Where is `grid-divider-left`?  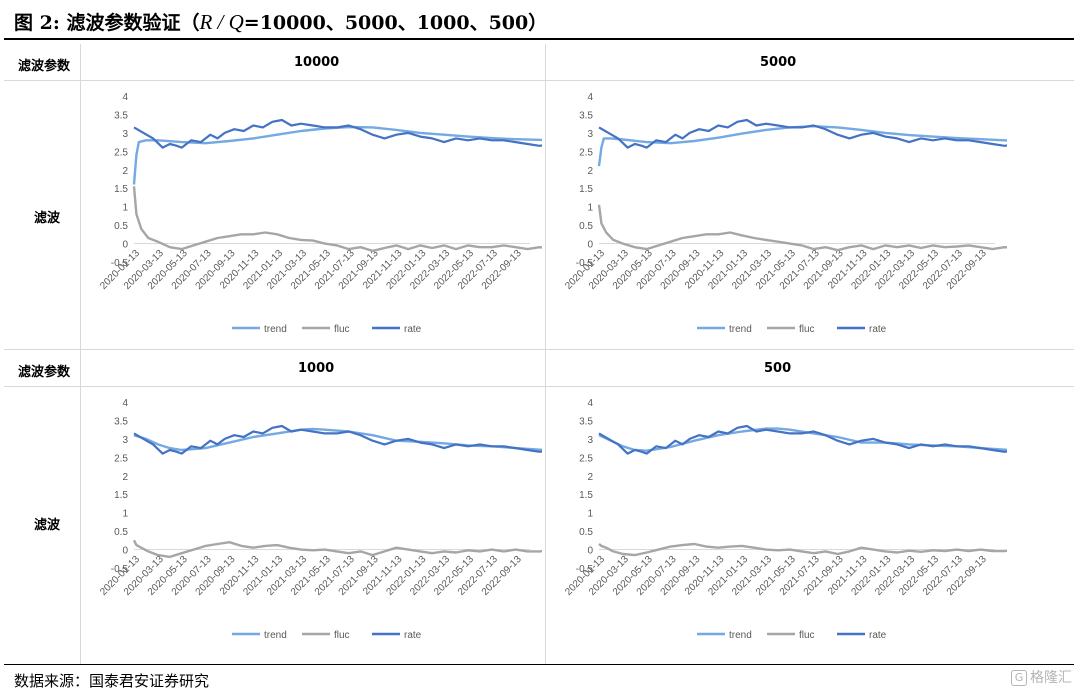 grid-divider-left is located at coordinates (80, 354).